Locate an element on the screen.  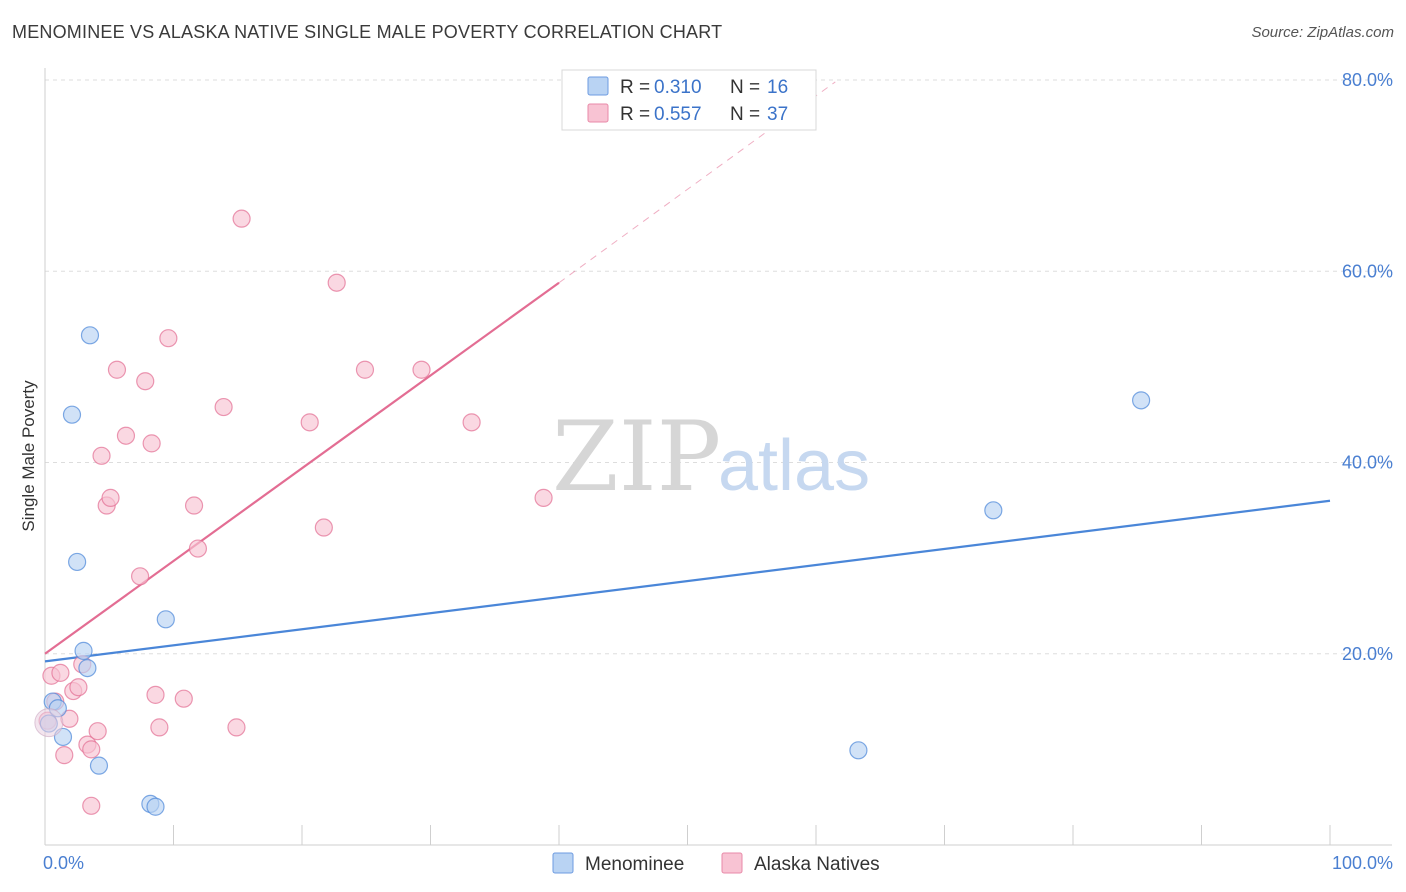
watermark: ZIP atlas is located at coordinates (711, 457).